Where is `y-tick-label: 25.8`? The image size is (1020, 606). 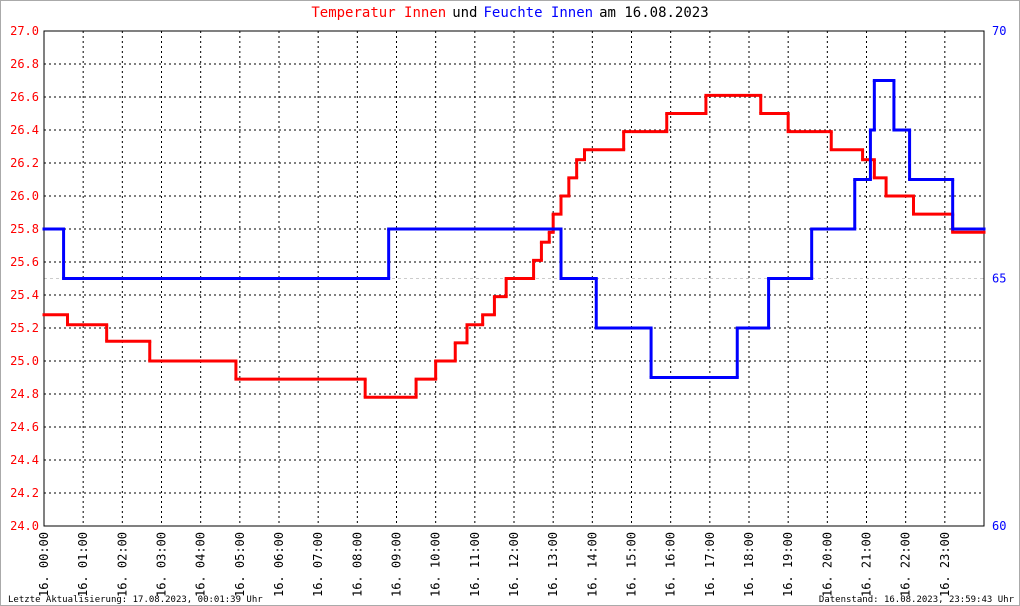 y-tick-label: 25.8 is located at coordinates (24, 229).